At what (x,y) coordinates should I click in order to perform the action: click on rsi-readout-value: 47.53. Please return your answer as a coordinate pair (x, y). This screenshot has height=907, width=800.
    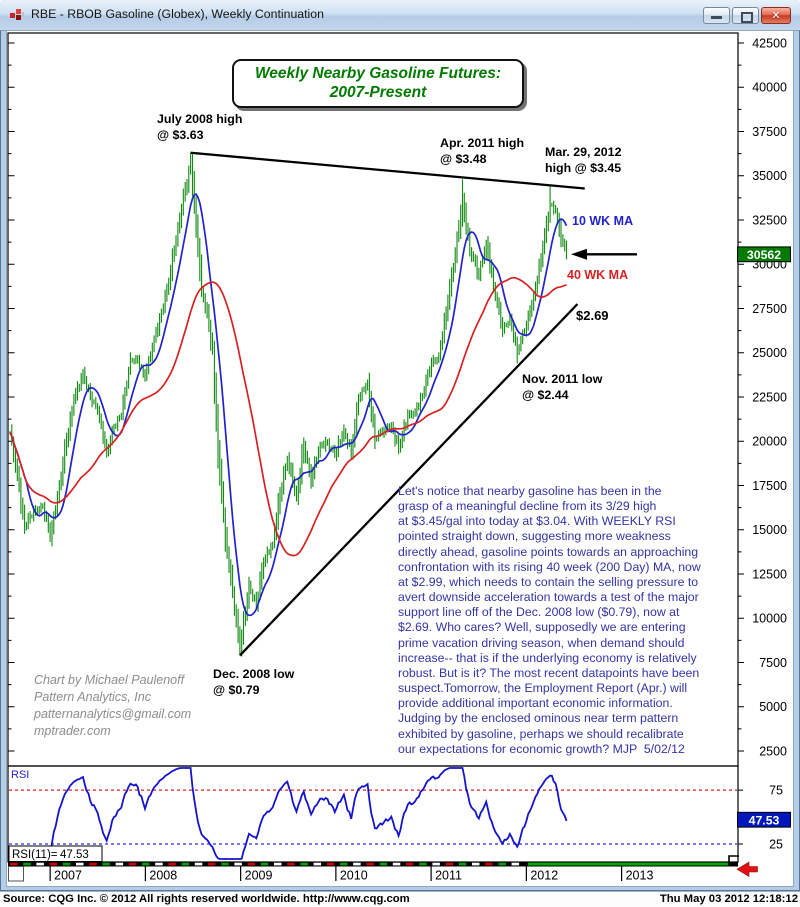
    Looking at the image, I should click on (74, 855).